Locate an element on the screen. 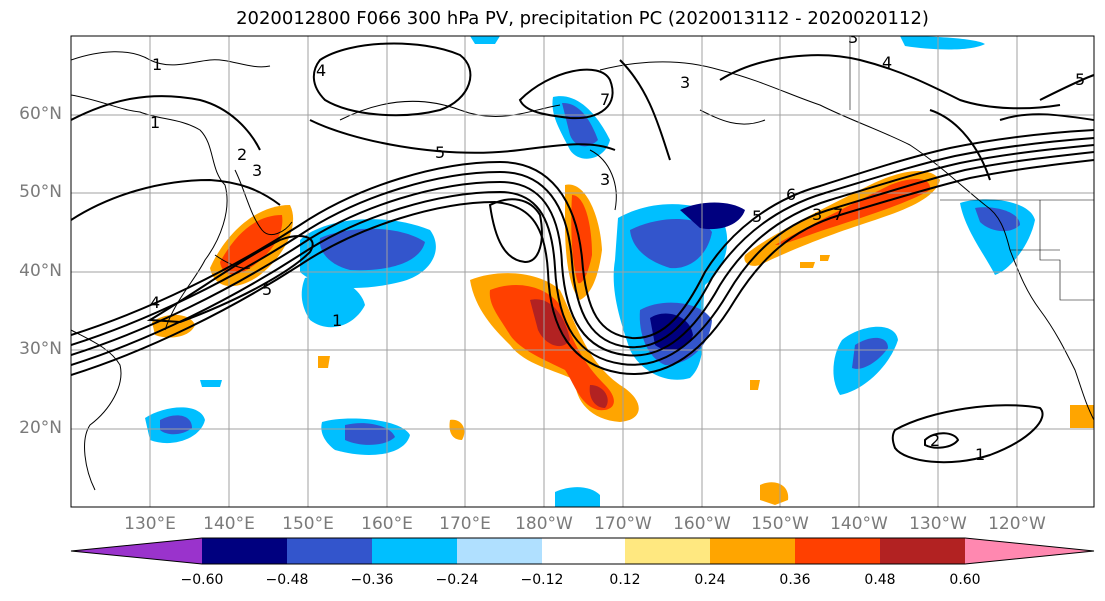 This screenshot has height=601, width=1105. lon-label: 160°E is located at coordinates (387, 524).